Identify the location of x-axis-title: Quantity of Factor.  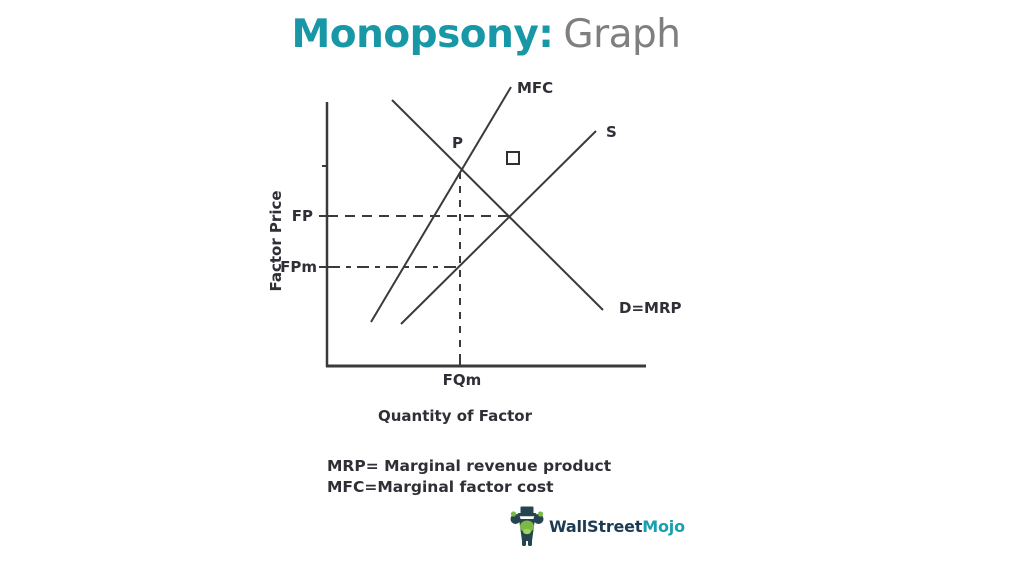
(455, 416).